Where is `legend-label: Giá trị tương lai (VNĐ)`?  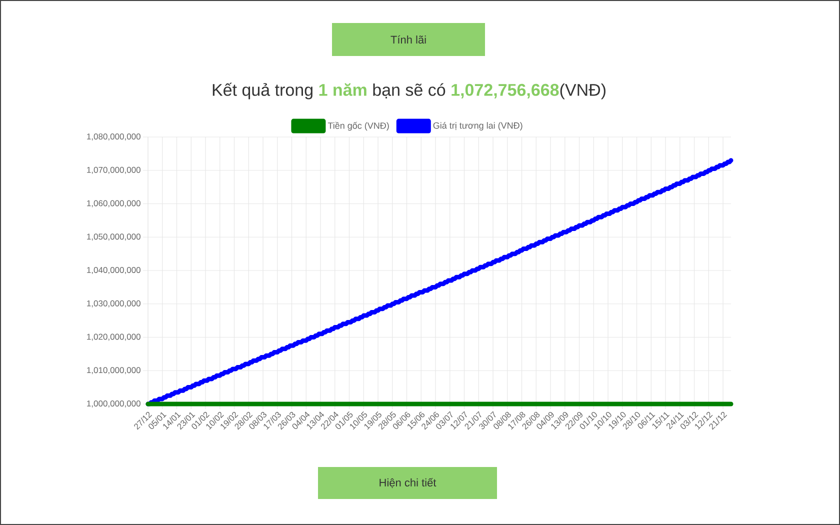 legend-label: Giá trị tương lai (VNĐ) is located at coordinates (477, 126).